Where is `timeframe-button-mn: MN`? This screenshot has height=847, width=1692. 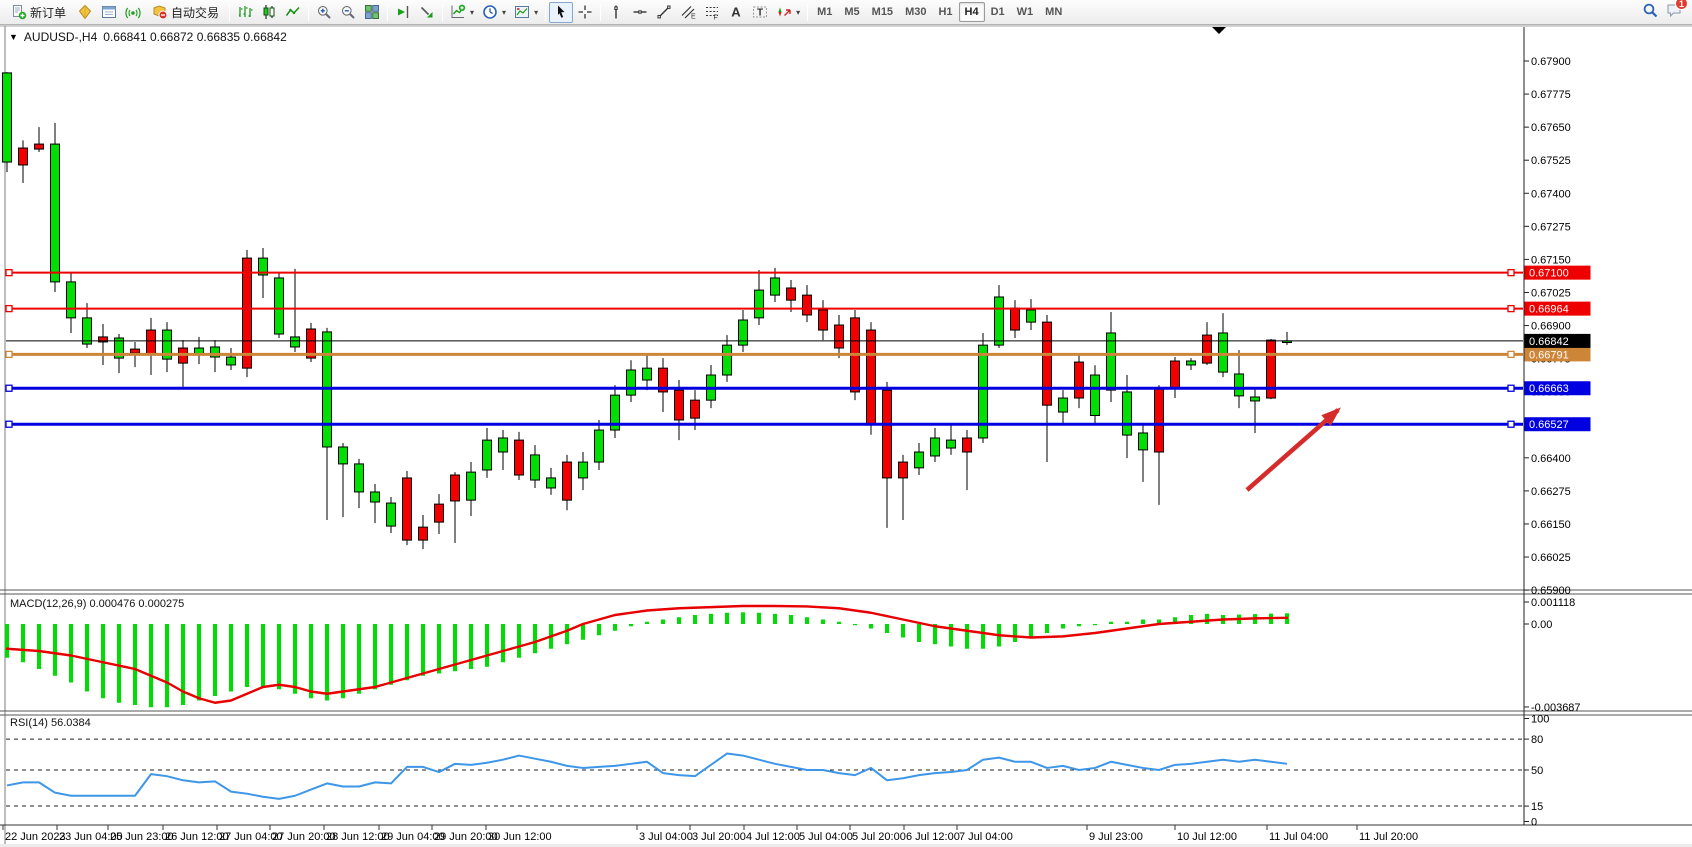
timeframe-button-mn: MN is located at coordinates (1054, 12).